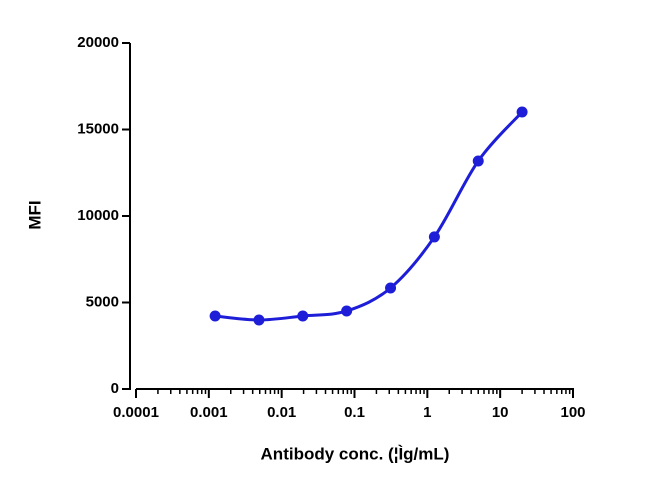  Describe the element at coordinates (98, 128) in the screenshot. I see `y-tick-label: 15000` at that location.